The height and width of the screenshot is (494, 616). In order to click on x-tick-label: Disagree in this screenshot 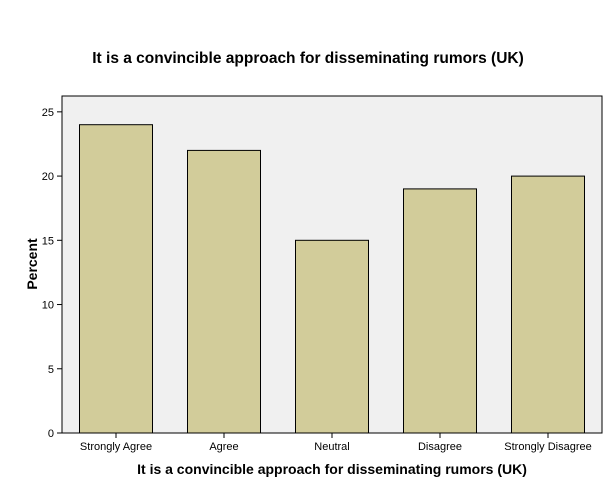, I will do `click(440, 447)`.